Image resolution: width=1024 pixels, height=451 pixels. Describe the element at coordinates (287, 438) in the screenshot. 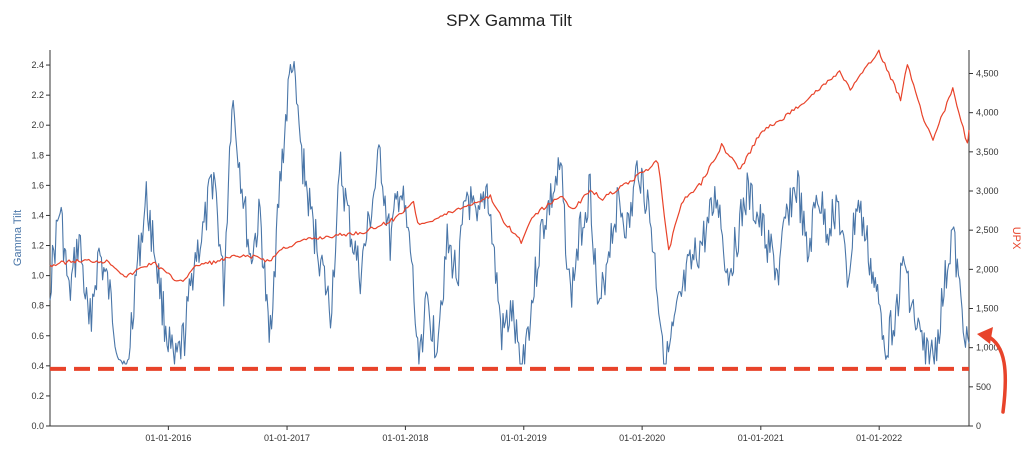

I see `x-tick-label: 01-01-2017` at that location.